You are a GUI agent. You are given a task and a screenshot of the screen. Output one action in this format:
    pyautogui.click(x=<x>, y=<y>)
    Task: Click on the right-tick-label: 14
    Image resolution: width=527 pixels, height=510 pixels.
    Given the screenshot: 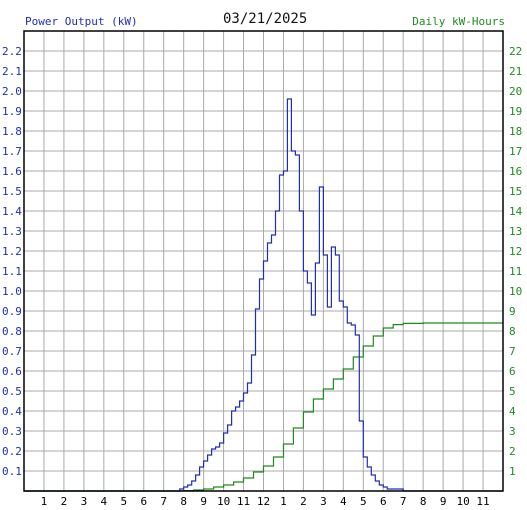 What is the action you would take?
    pyautogui.click(x=516, y=211)
    